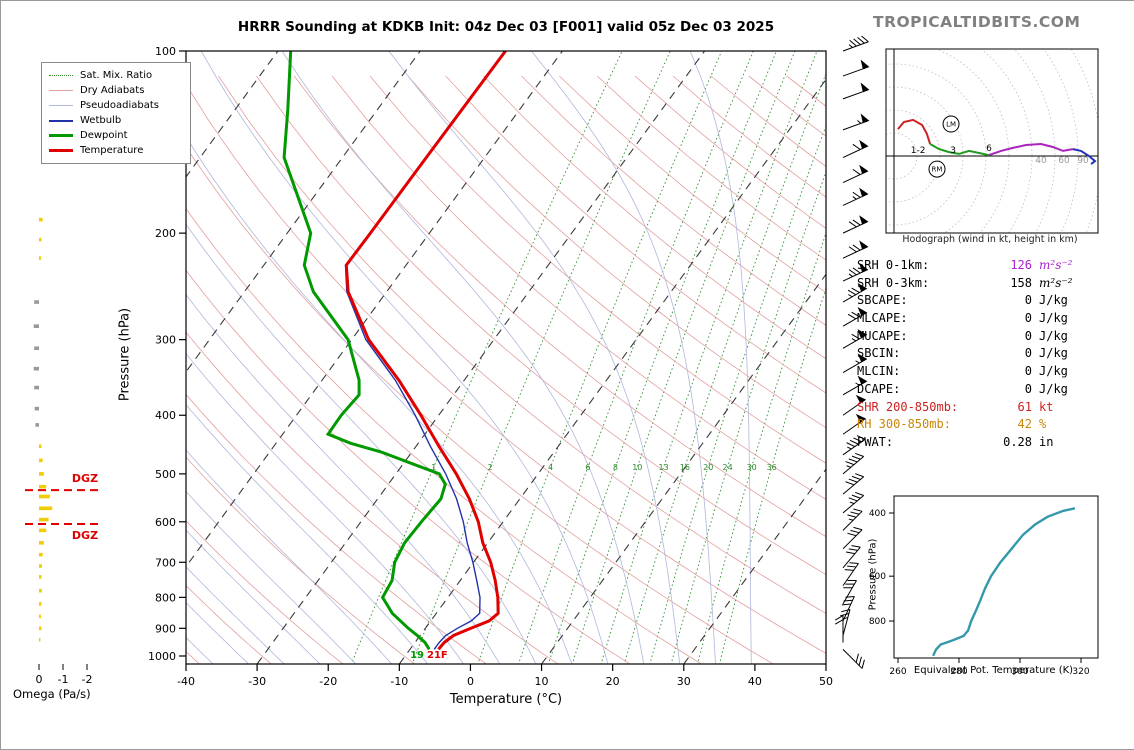 The image size is (1134, 750). I want to click on wind-barbs, so click(852, 352).